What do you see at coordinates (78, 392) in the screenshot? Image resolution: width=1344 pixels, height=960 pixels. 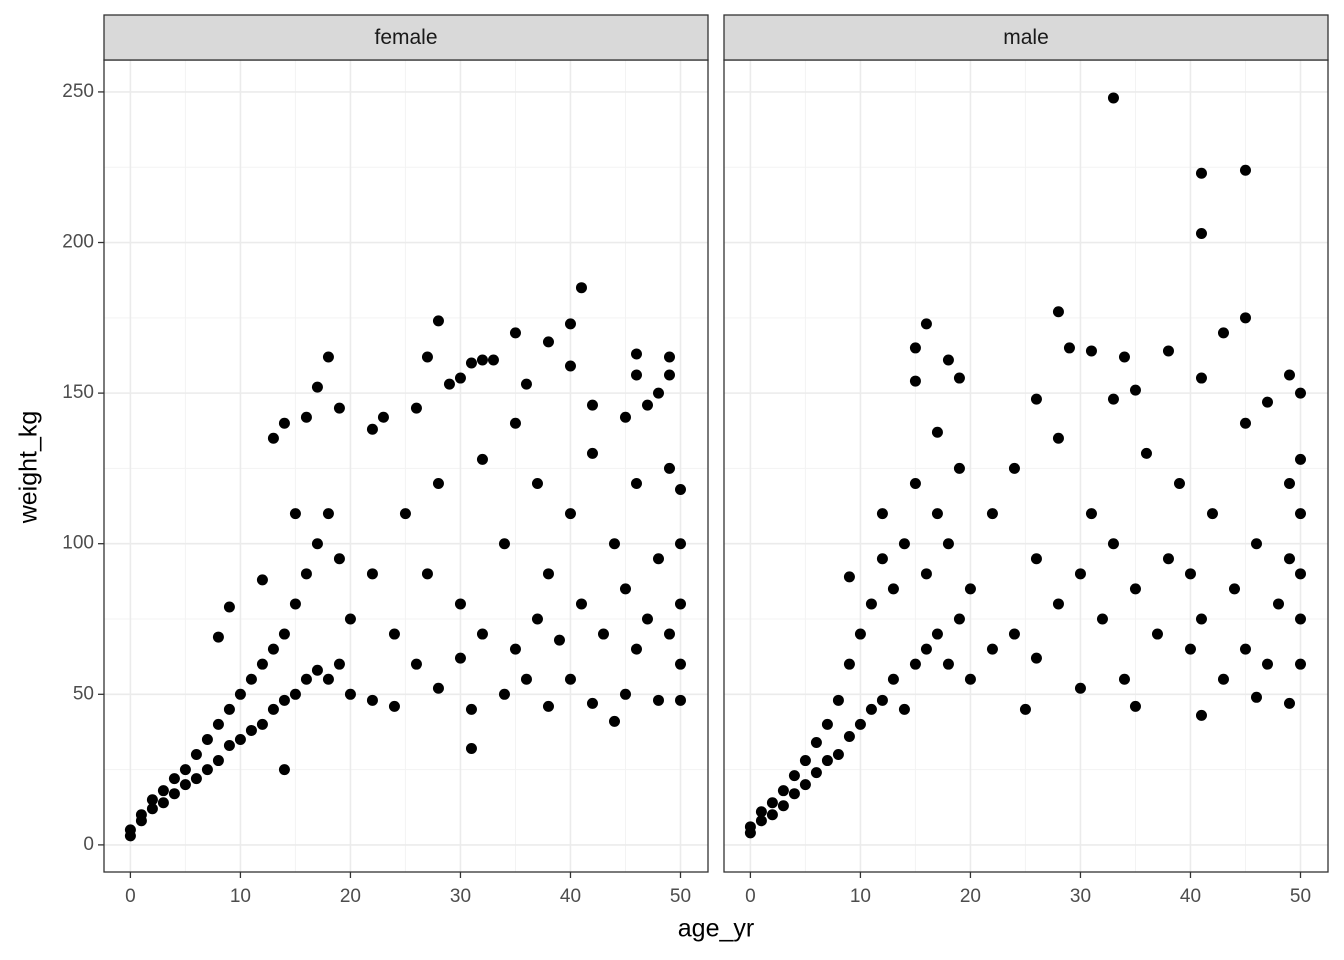 I see `y-tick-label: 150` at bounding box center [78, 392].